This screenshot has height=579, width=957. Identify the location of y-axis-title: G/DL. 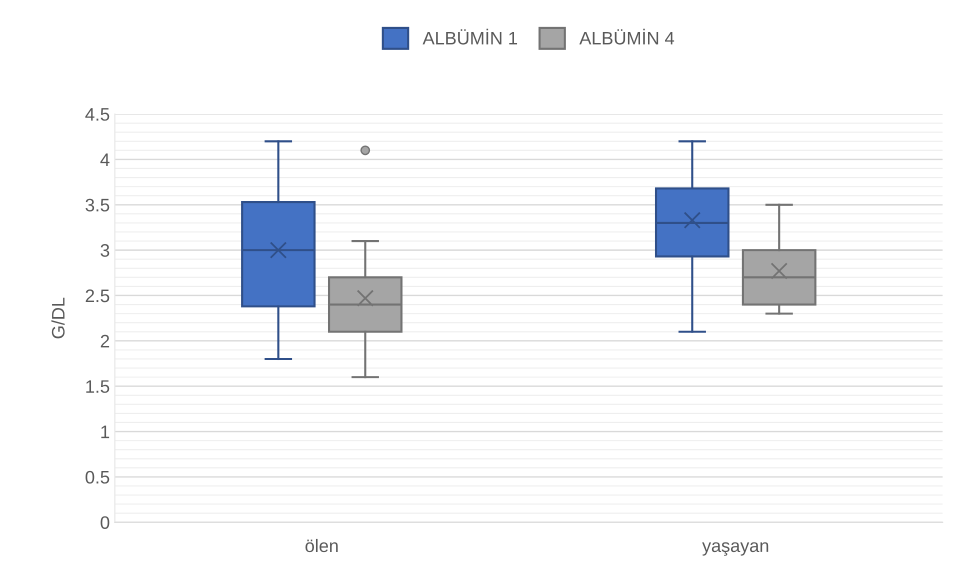
(58, 318).